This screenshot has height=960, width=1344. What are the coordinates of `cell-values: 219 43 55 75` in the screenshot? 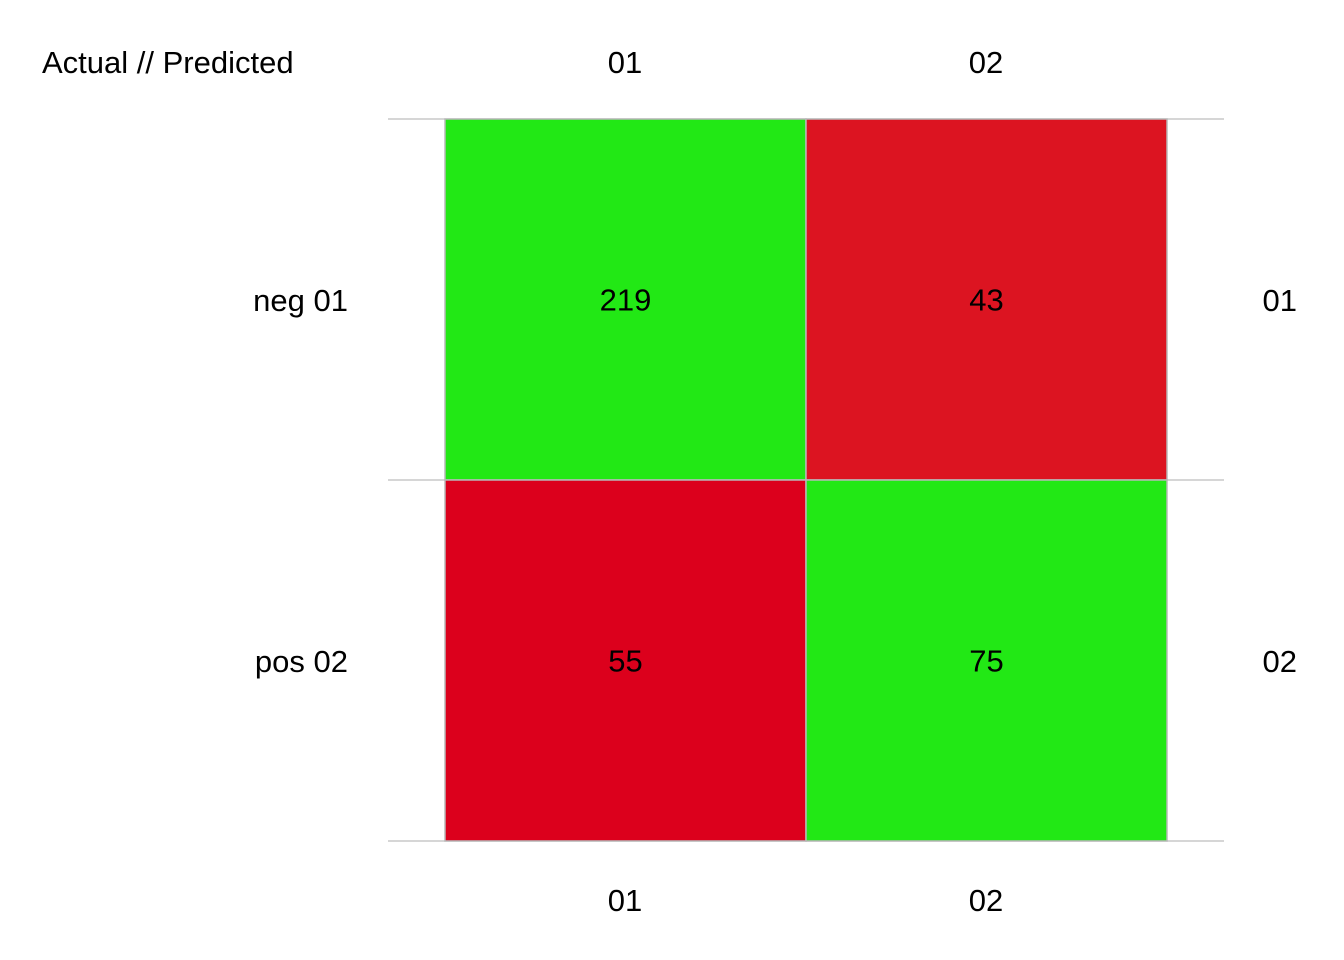 It's located at (802, 481).